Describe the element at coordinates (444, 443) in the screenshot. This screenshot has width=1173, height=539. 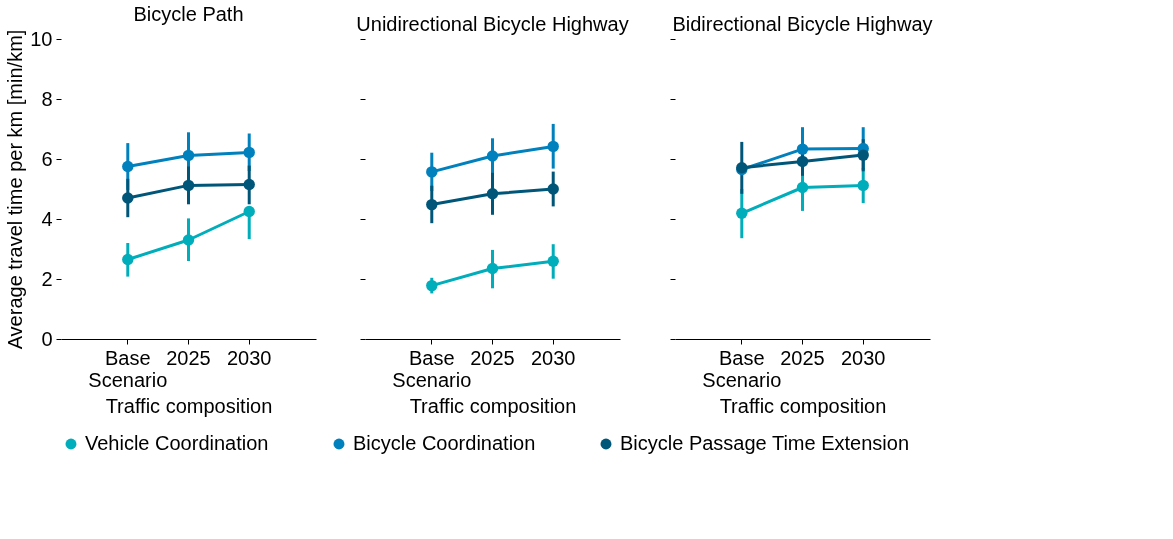
I see `legend-label: Bicycle Coordination` at that location.